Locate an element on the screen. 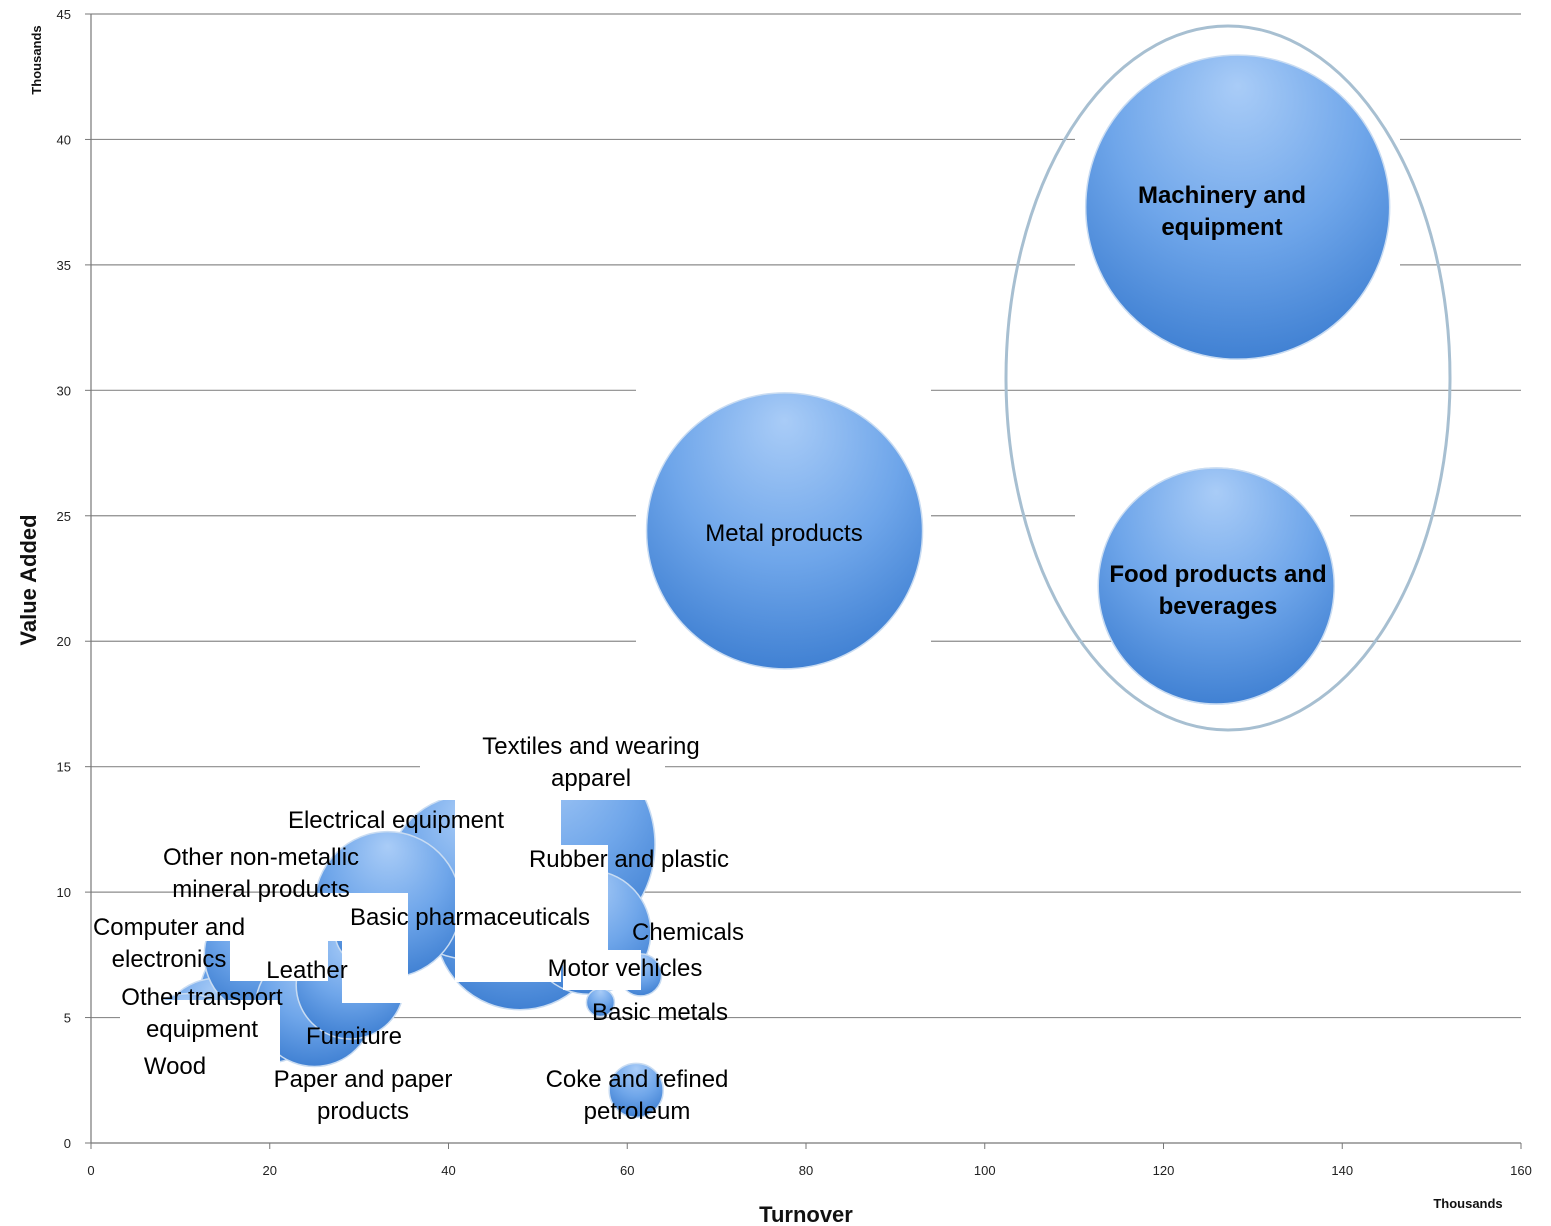  x-units-label: Thousands is located at coordinates (1467, 1203).